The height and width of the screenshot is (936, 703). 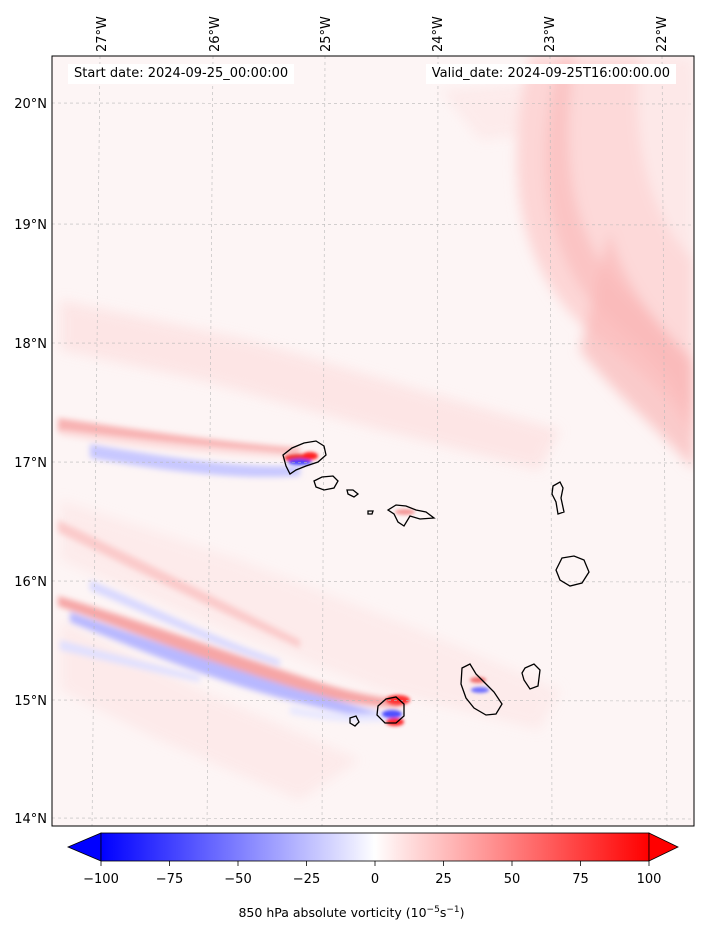 What do you see at coordinates (382, 34) in the screenshot?
I see `longitude-labels: 27°W 26°W 25°W 24°W 23°W 22°W` at bounding box center [382, 34].